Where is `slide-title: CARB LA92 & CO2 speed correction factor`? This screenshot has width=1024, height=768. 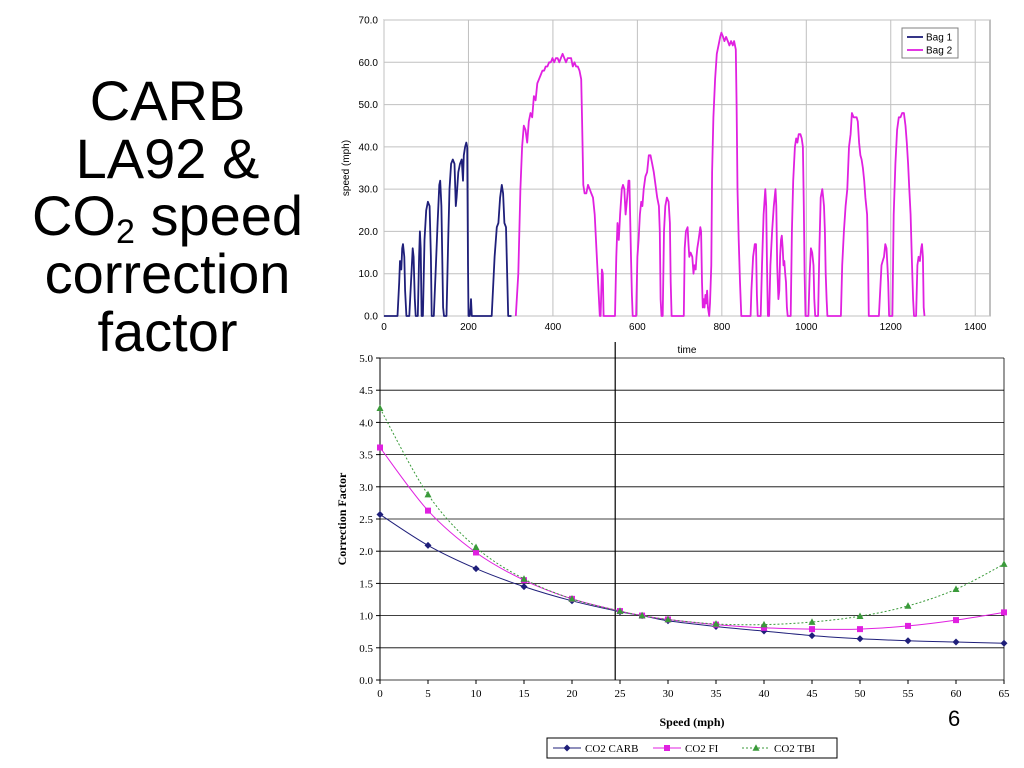
slide-title: CARB LA92 & CO2 speed correction factor is located at coordinates (167, 216).